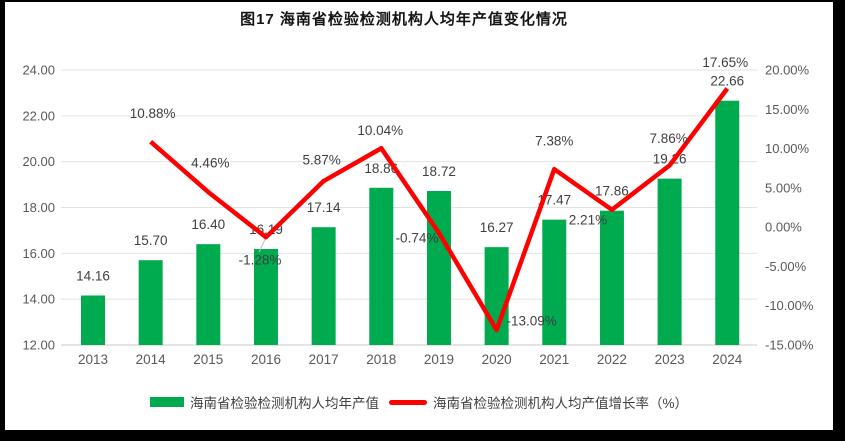 Image resolution: width=845 pixels, height=441 pixels. Describe the element at coordinates (38, 161) in the screenshot. I see `left-axis-tick: 20.00` at that location.